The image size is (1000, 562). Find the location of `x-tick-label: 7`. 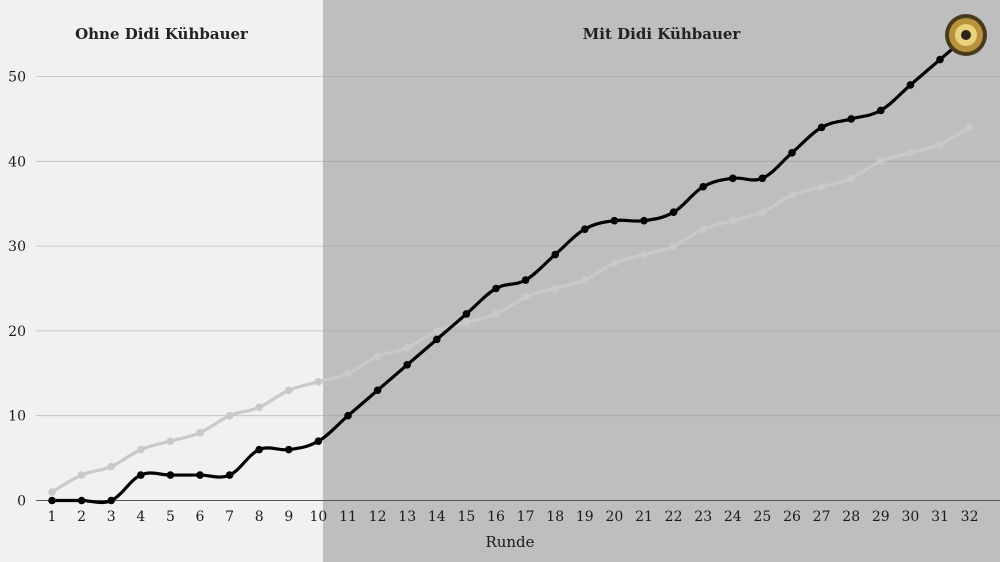

x-tick-label: 7 is located at coordinates (229, 517).